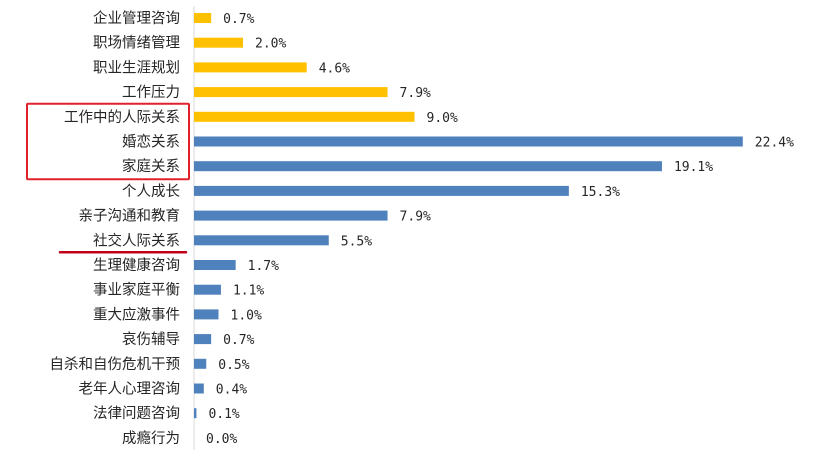 The width and height of the screenshot is (816, 466). I want to click on value-label: 1.7%, so click(263, 266).